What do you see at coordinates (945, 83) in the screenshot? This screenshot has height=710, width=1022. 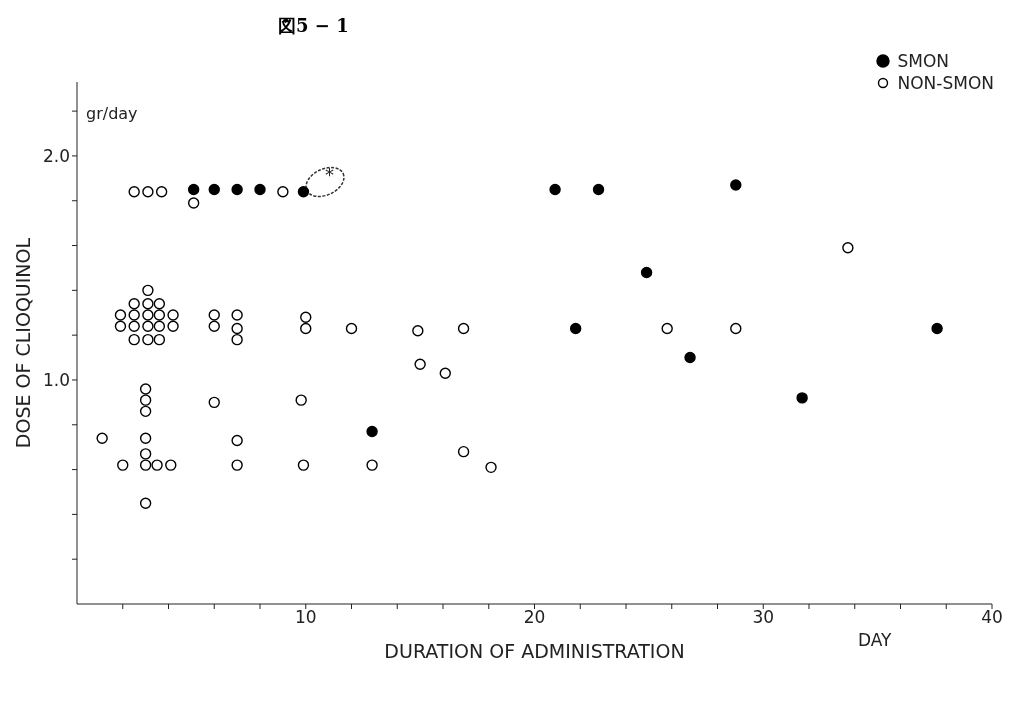 I see `legend-label: NON-SMON` at bounding box center [945, 83].